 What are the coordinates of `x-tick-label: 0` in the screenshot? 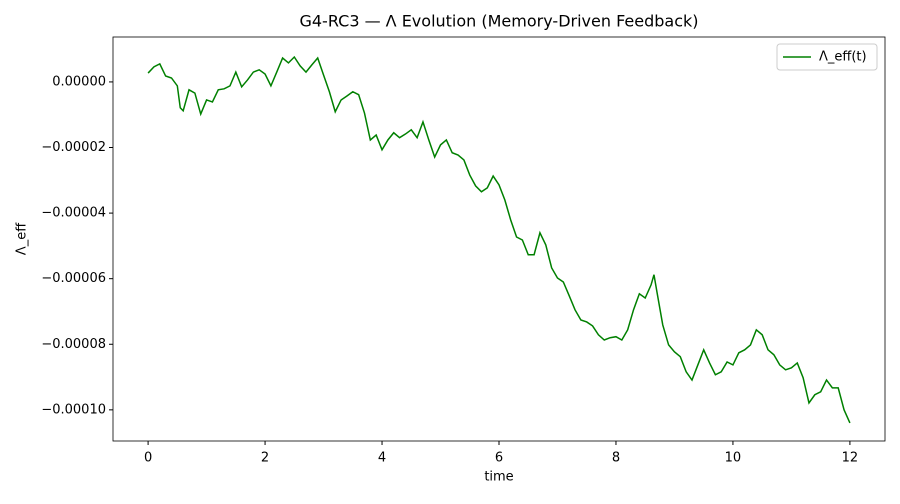 It's located at (148, 458).